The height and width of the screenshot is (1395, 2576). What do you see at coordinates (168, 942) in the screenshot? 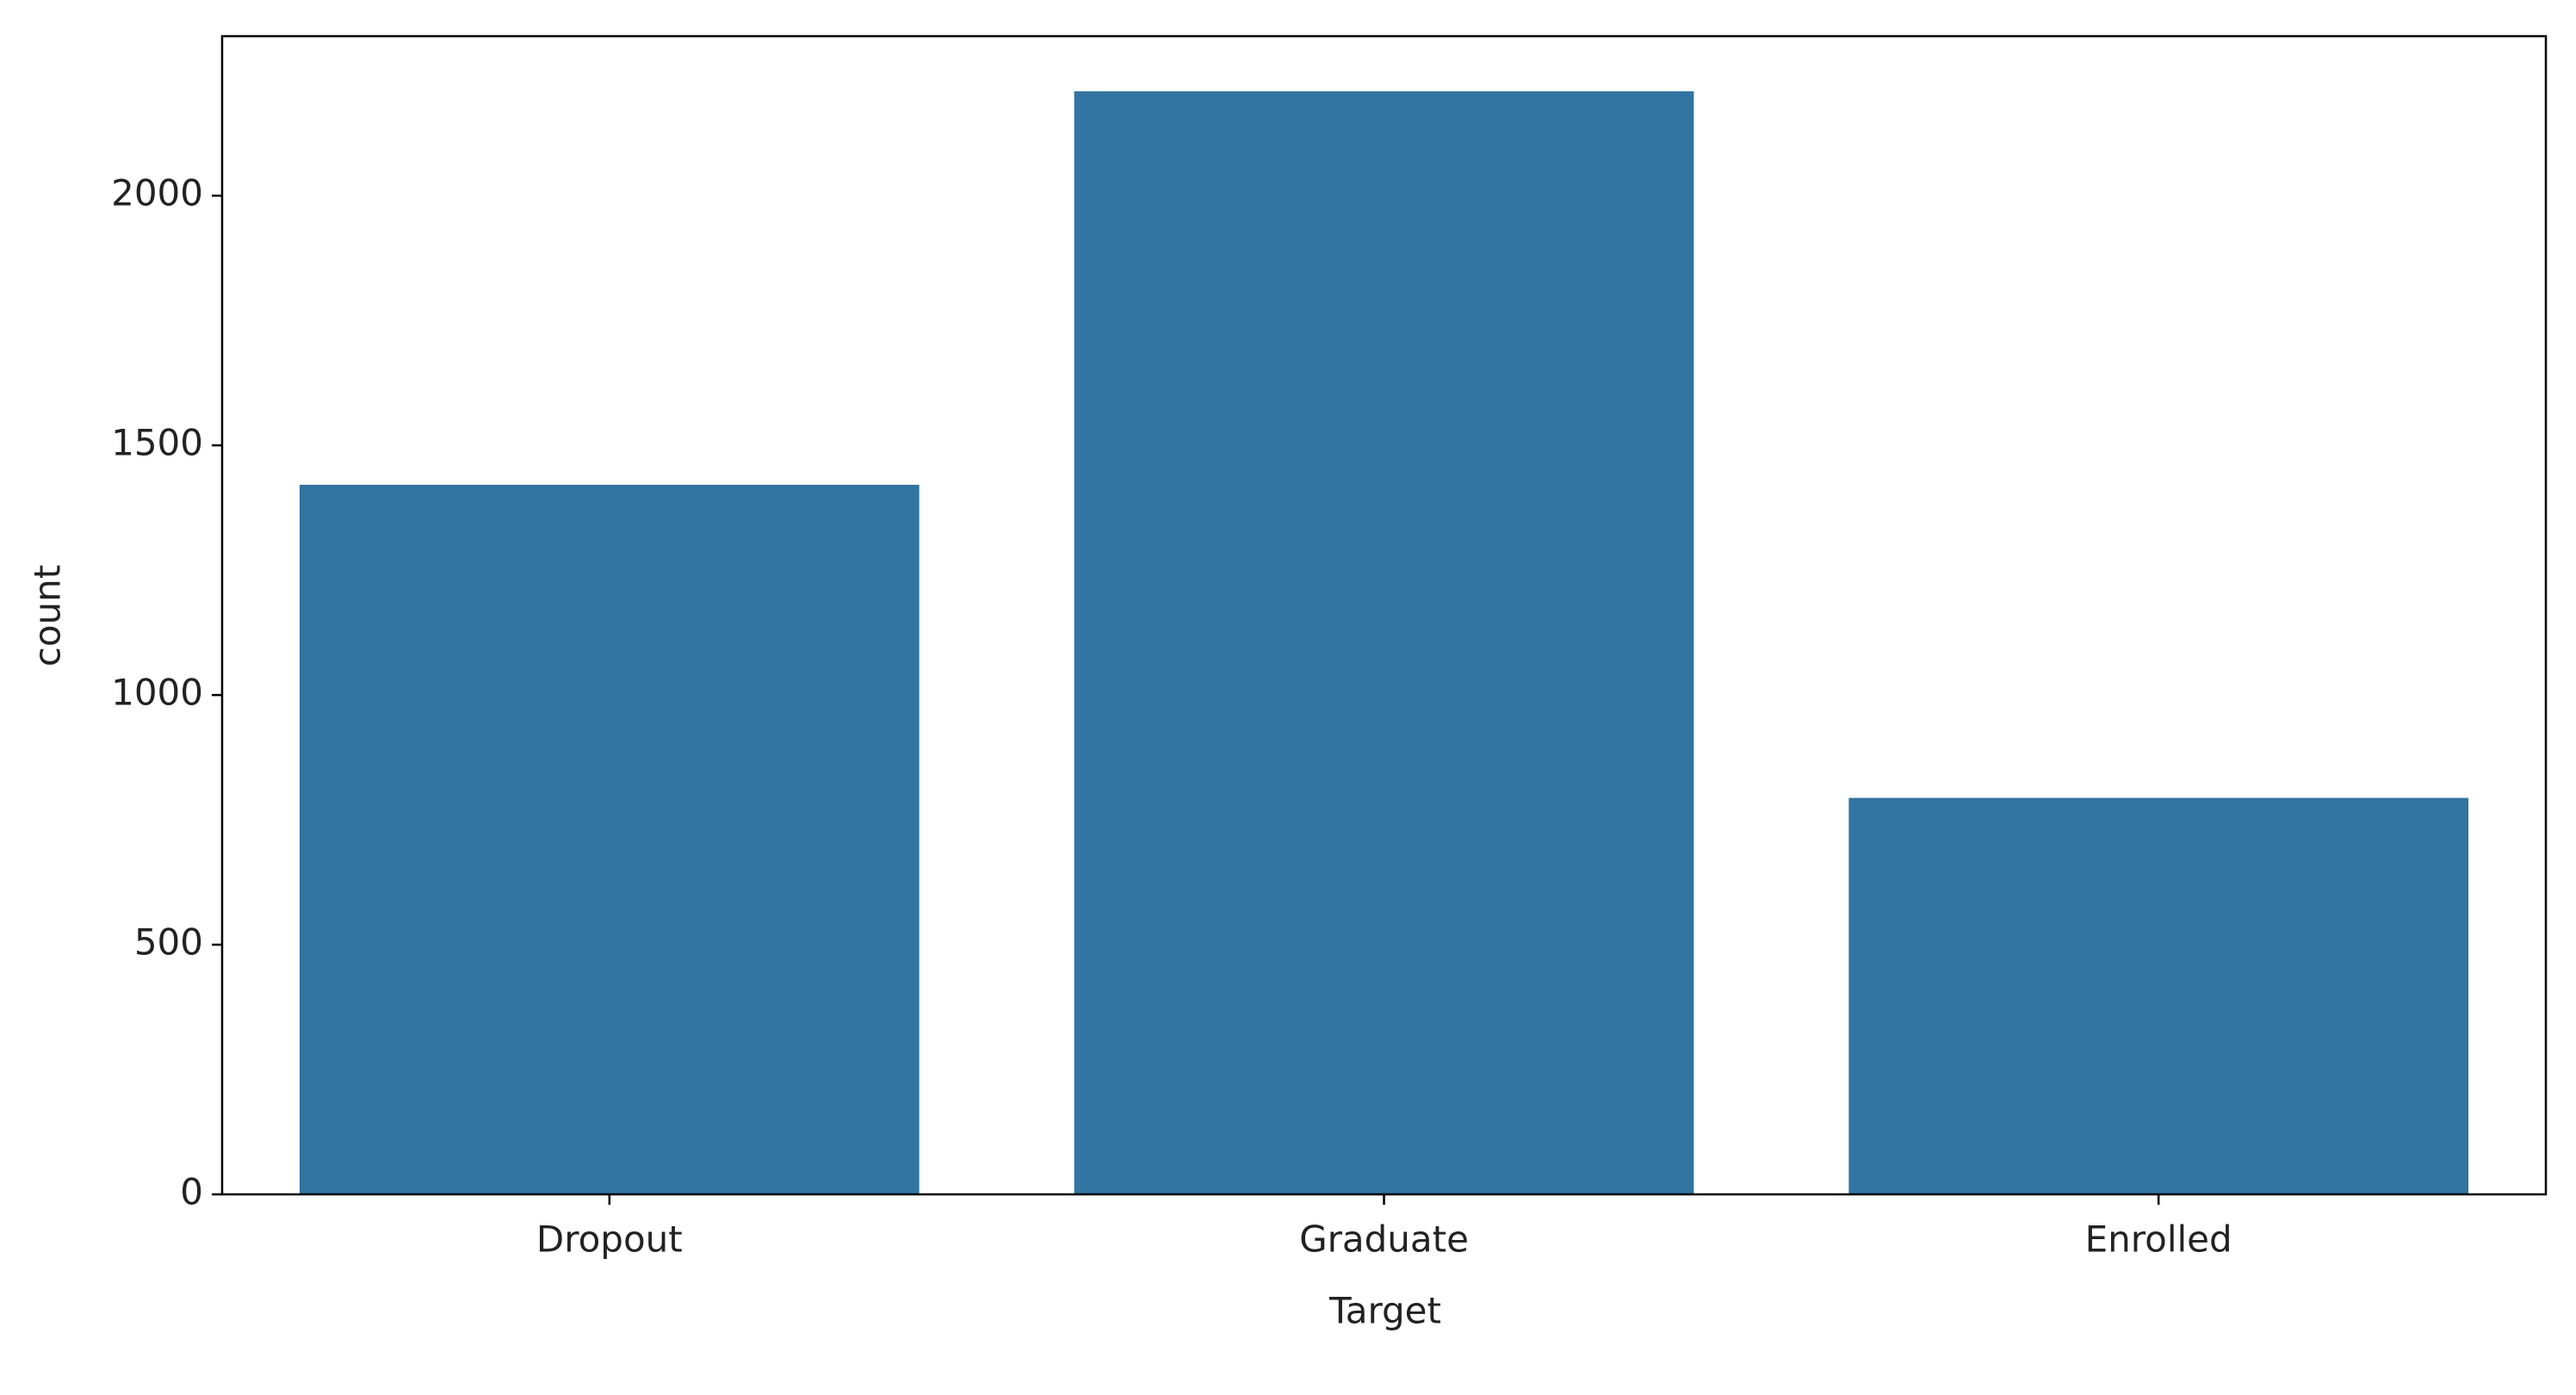
I see `y-tick-label: 500` at bounding box center [168, 942].